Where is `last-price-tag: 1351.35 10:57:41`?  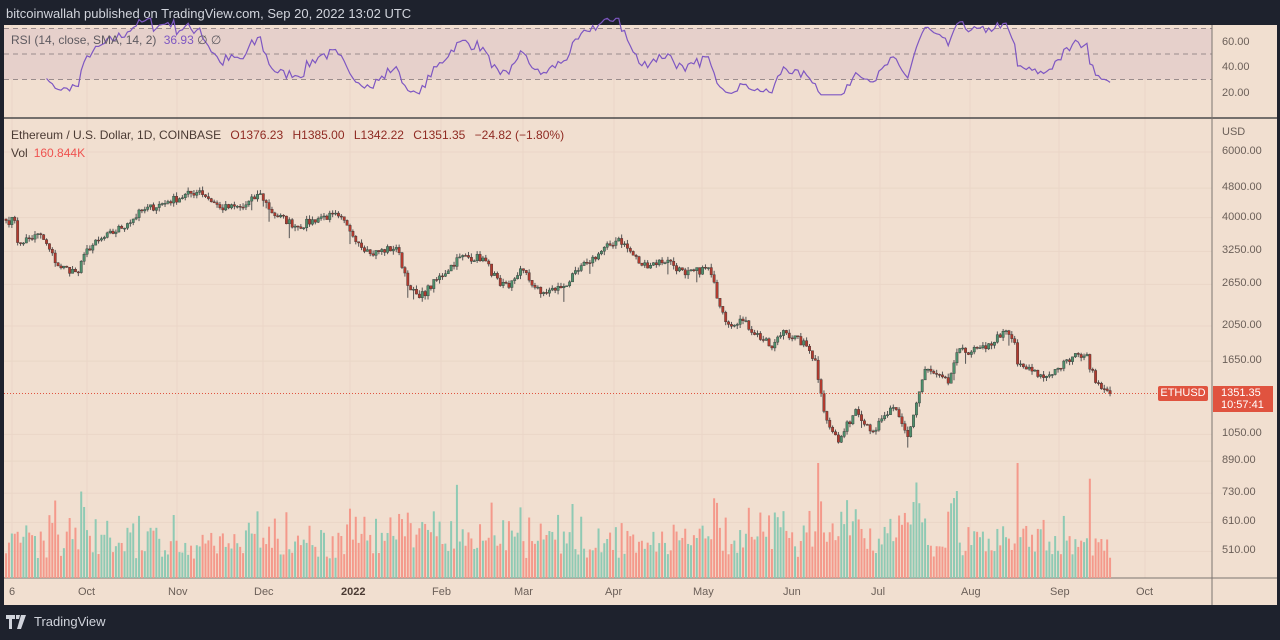 last-price-tag: 1351.35 10:57:41 is located at coordinates (1243, 399).